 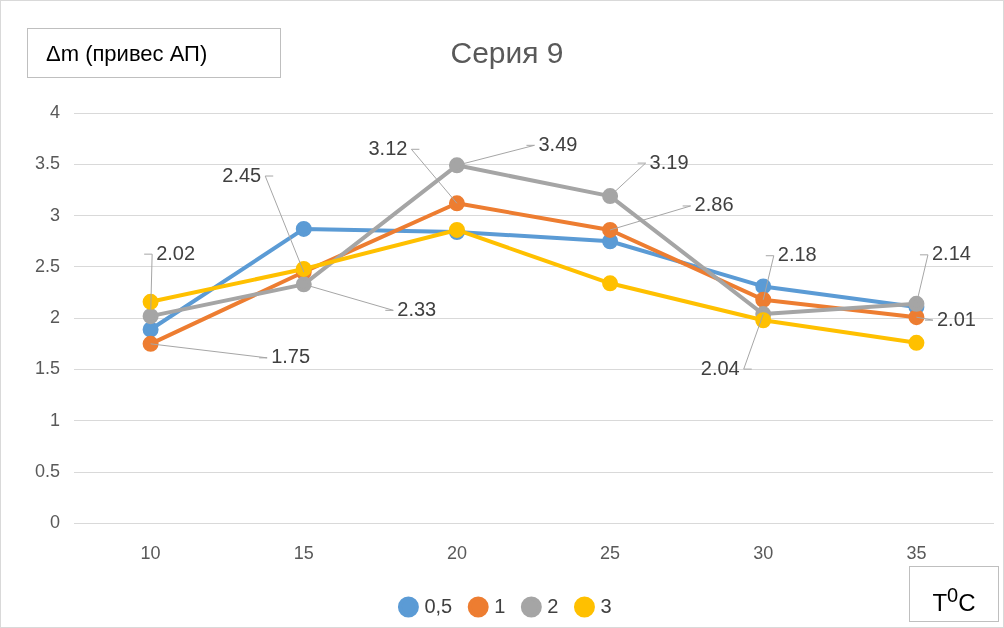 What do you see at coordinates (150, 553) in the screenshot?
I see `x-tick-label: 10` at bounding box center [150, 553].